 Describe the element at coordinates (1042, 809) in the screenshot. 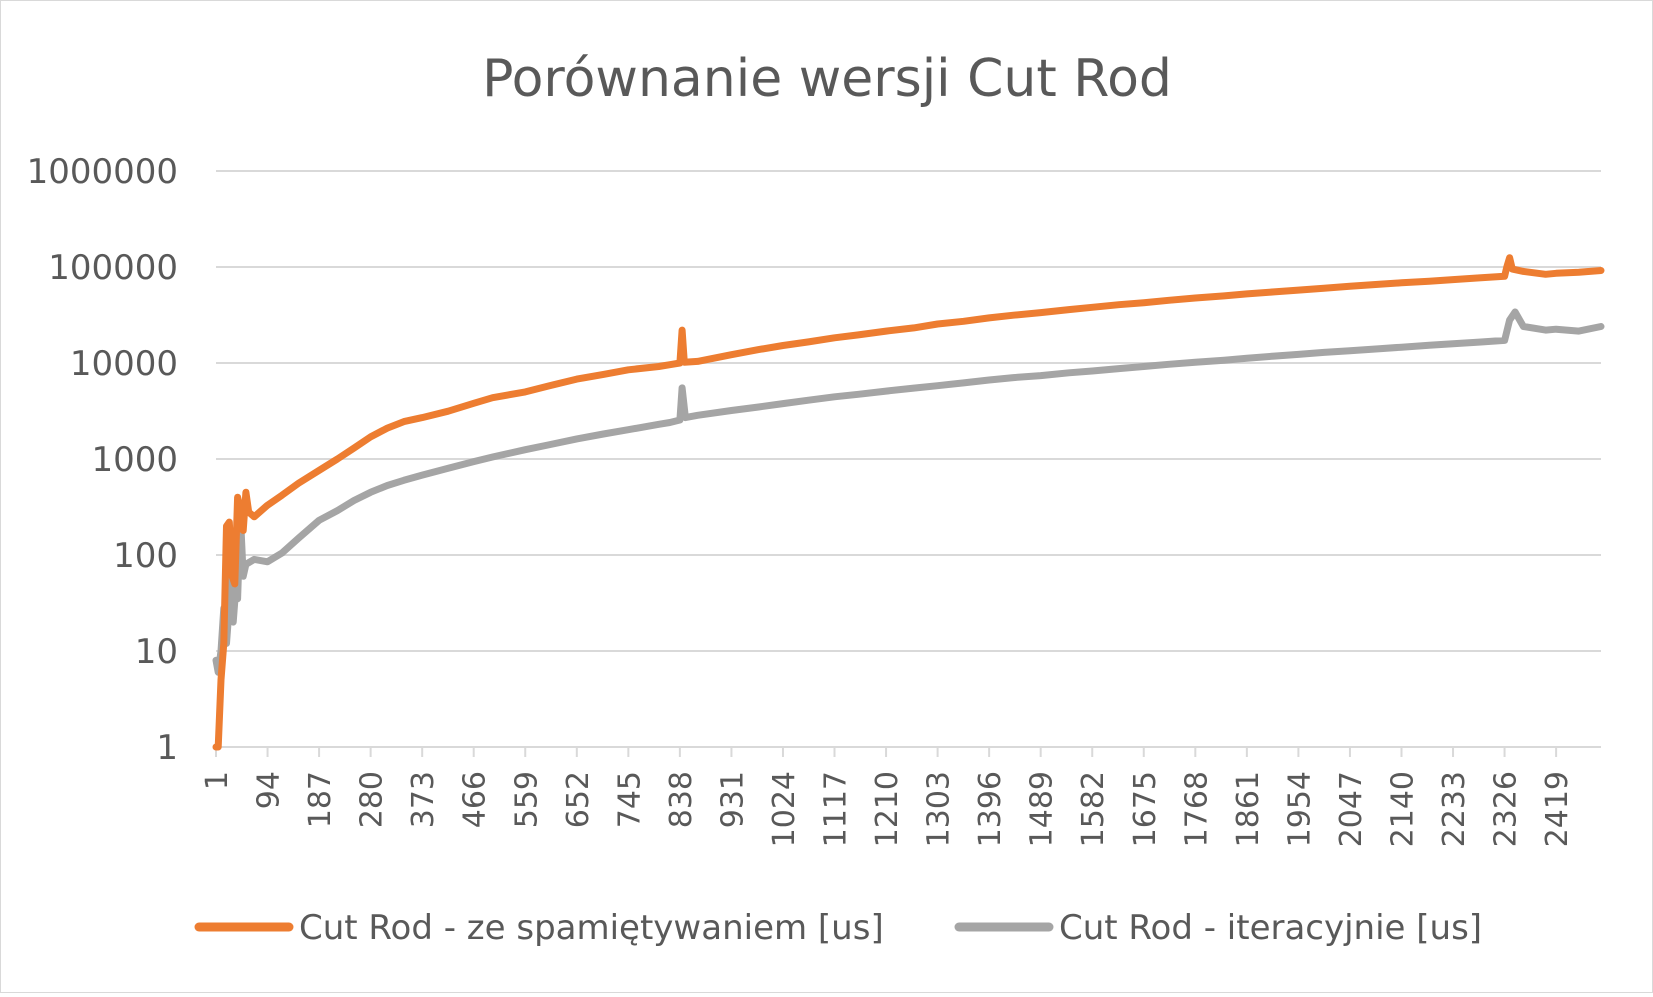

I see `x-tick-label: 1489` at that location.